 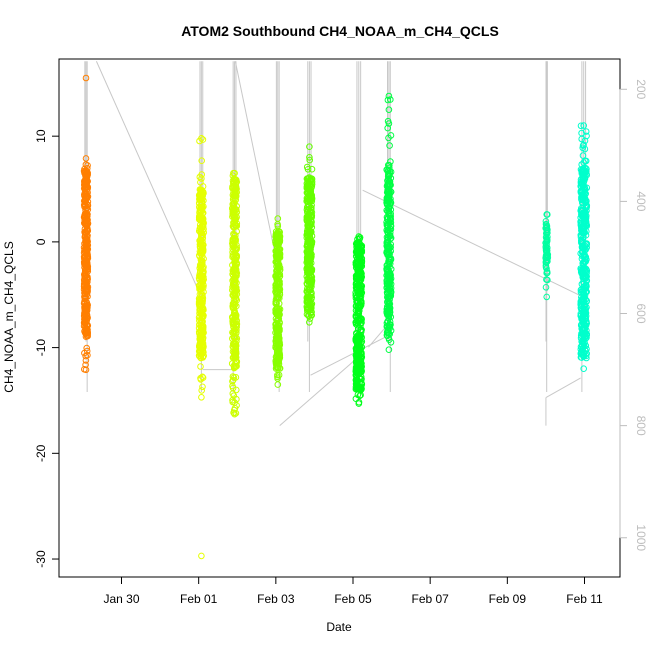 I want to click on chart-title: ATOM2 Southbound CH4_NOAA_m_CH4_QCLS, so click(x=340, y=31).